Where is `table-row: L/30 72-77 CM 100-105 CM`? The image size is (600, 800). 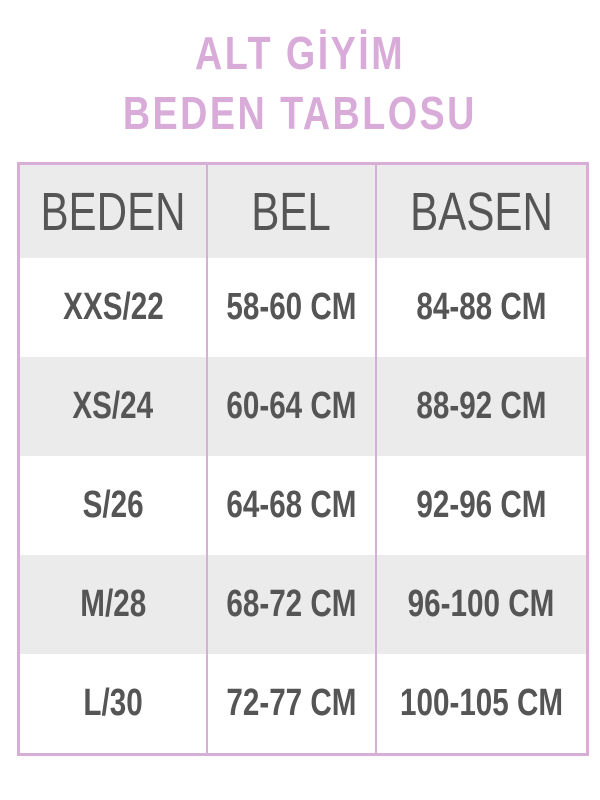 table-row: L/30 72-77 CM 100-105 CM is located at coordinates (303, 704).